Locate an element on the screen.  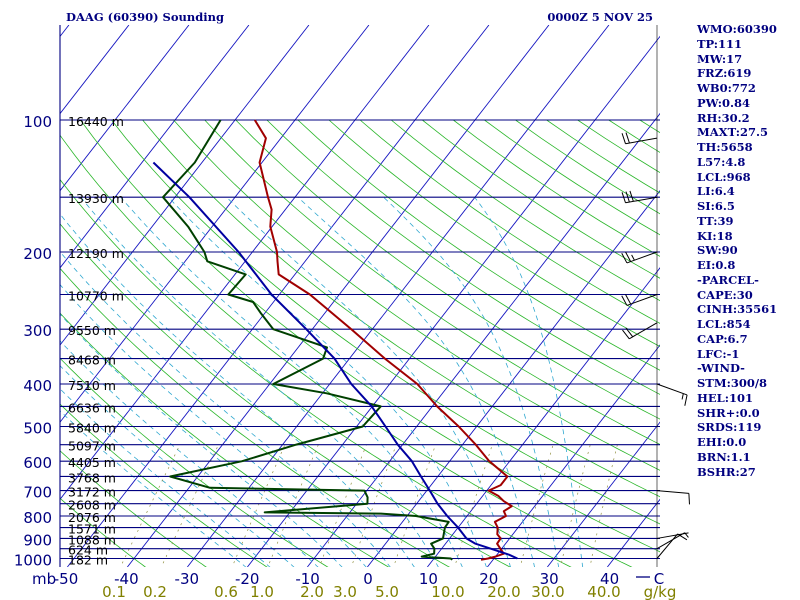
height-label: 182 m is located at coordinates (88, 560).